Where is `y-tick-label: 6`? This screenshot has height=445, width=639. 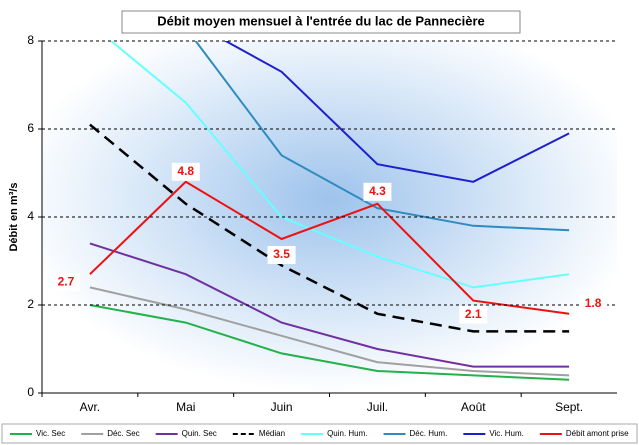
y-tick-label: 6 is located at coordinates (30, 128).